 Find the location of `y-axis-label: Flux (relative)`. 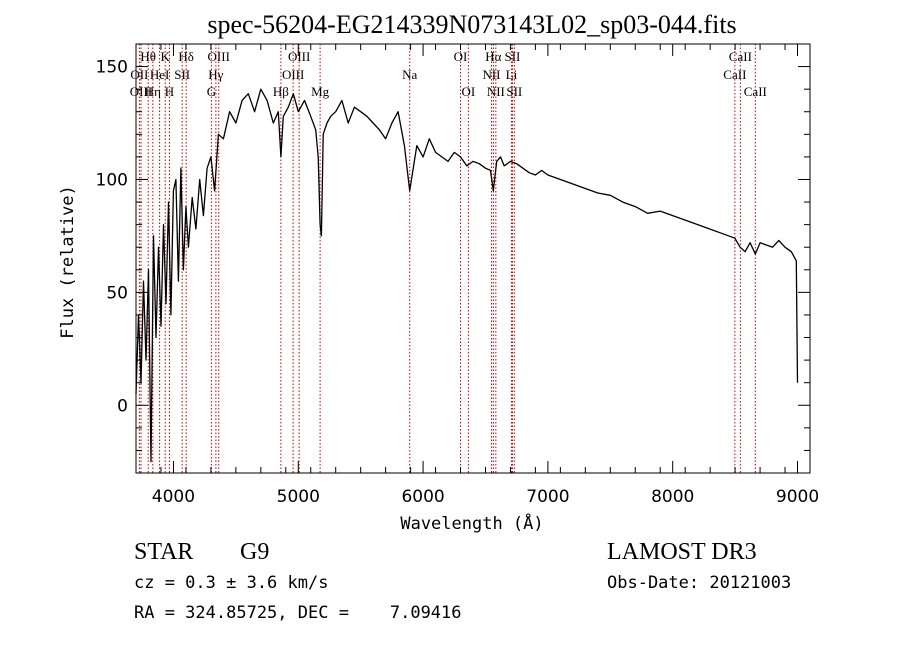

y-axis-label: Flux (relative) is located at coordinates (68, 262).